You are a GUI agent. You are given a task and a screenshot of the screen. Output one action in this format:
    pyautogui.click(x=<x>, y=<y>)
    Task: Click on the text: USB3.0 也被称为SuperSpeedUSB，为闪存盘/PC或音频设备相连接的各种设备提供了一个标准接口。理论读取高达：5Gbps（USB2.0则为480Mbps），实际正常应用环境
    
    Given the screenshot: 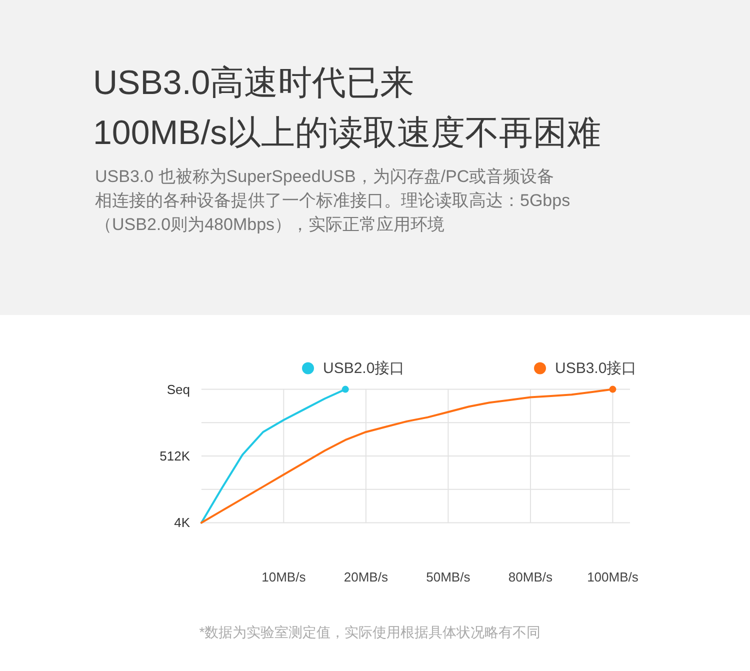 What is the action you would take?
    pyautogui.click(x=333, y=201)
    